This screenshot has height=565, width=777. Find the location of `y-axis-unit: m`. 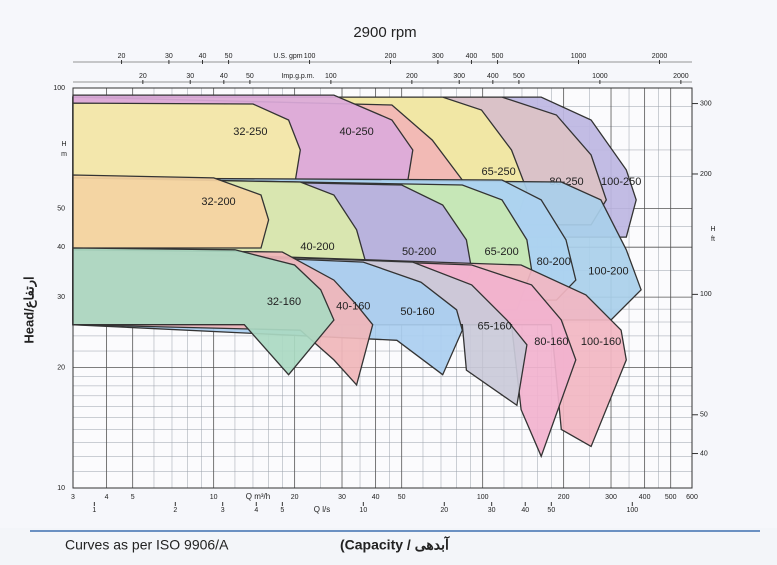

y-axis-unit: m is located at coordinates (64, 154).